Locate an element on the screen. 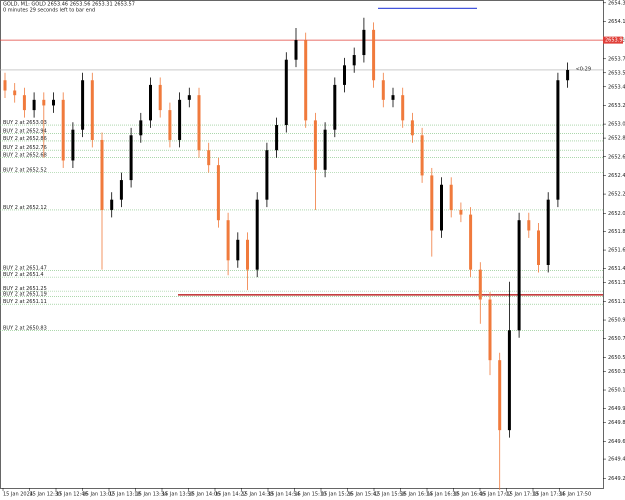 Image resolution: width=625 pixels, height=500 pixels. x-tick-label: 15 Jan 17:18 is located at coordinates (523, 495).